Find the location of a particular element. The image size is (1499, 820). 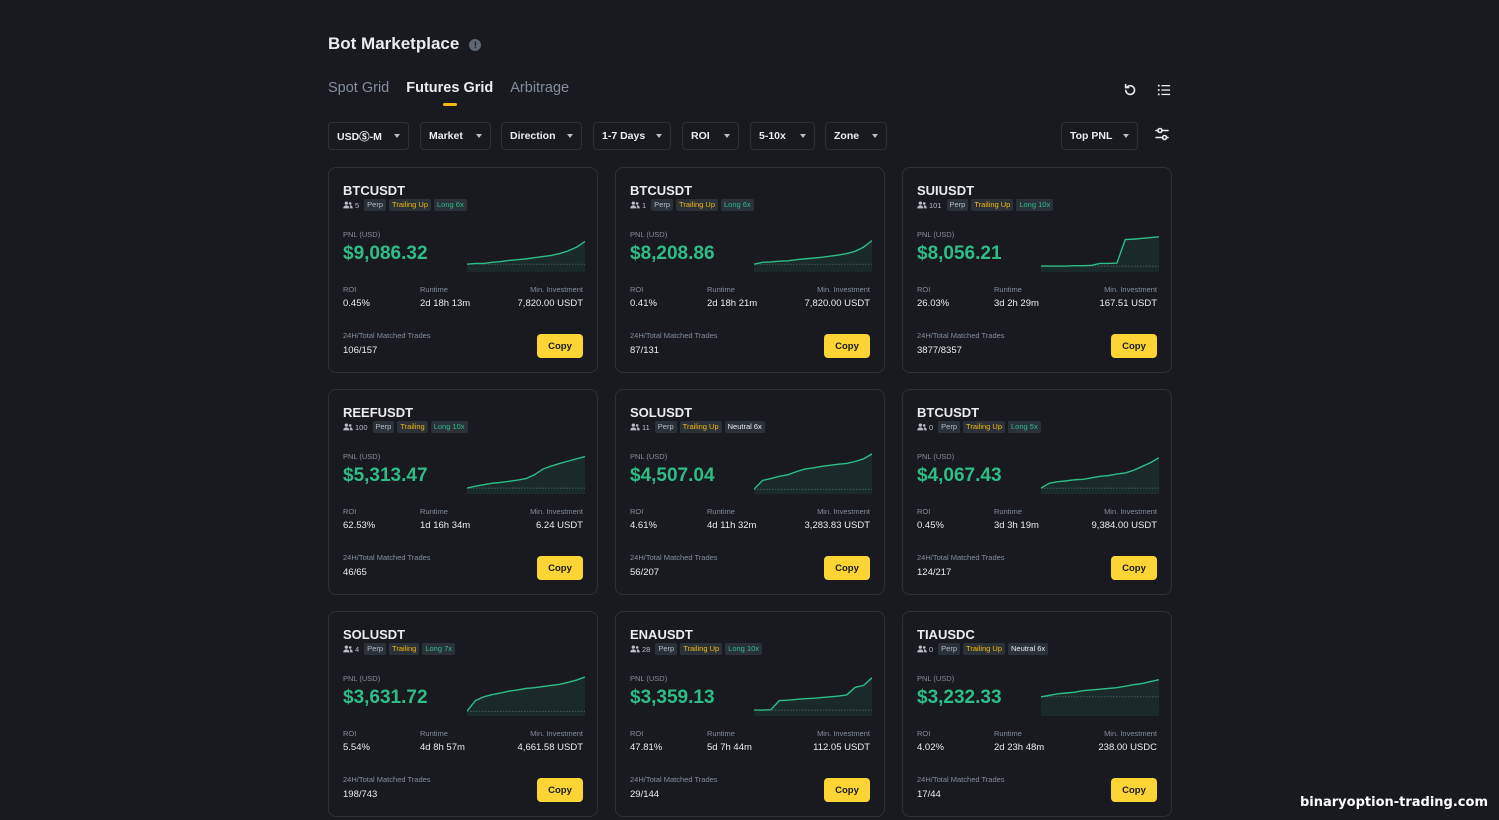

card-tags: 0 Perp Trailing Up Long 5x is located at coordinates (979, 427).